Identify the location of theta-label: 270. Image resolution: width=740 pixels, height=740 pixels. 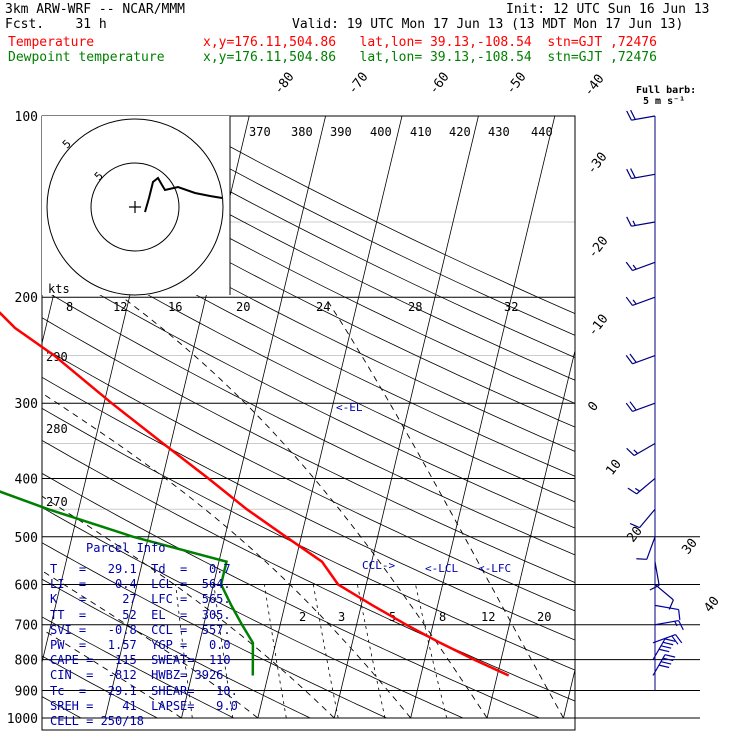
(57, 502).